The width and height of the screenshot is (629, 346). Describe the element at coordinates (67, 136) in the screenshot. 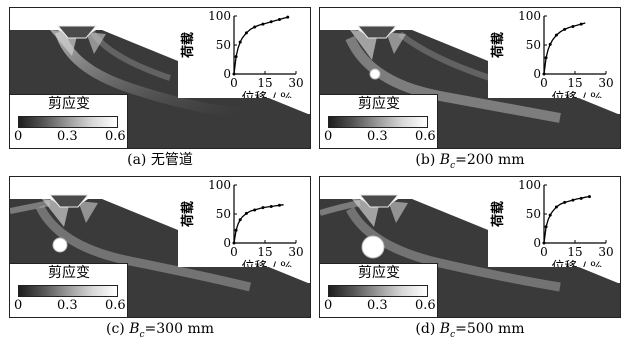

I see `colorbar-tick-1-a: 0.3` at that location.